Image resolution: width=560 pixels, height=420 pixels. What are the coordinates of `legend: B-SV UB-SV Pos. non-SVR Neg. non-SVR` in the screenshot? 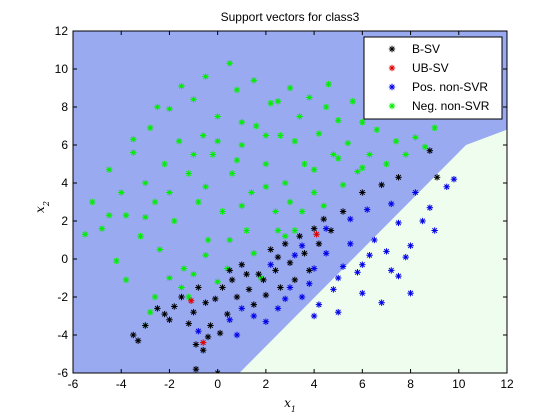 It's located at (433, 78).